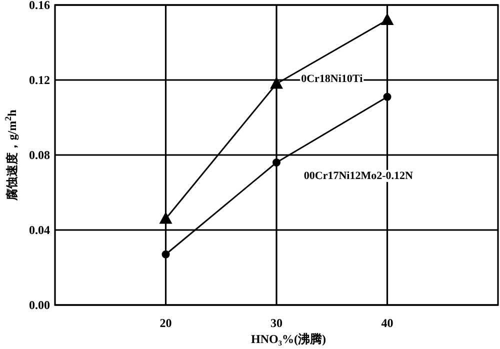 This screenshot has width=500, height=349. I want to click on y-tick-label: 0.12, so click(39, 80).